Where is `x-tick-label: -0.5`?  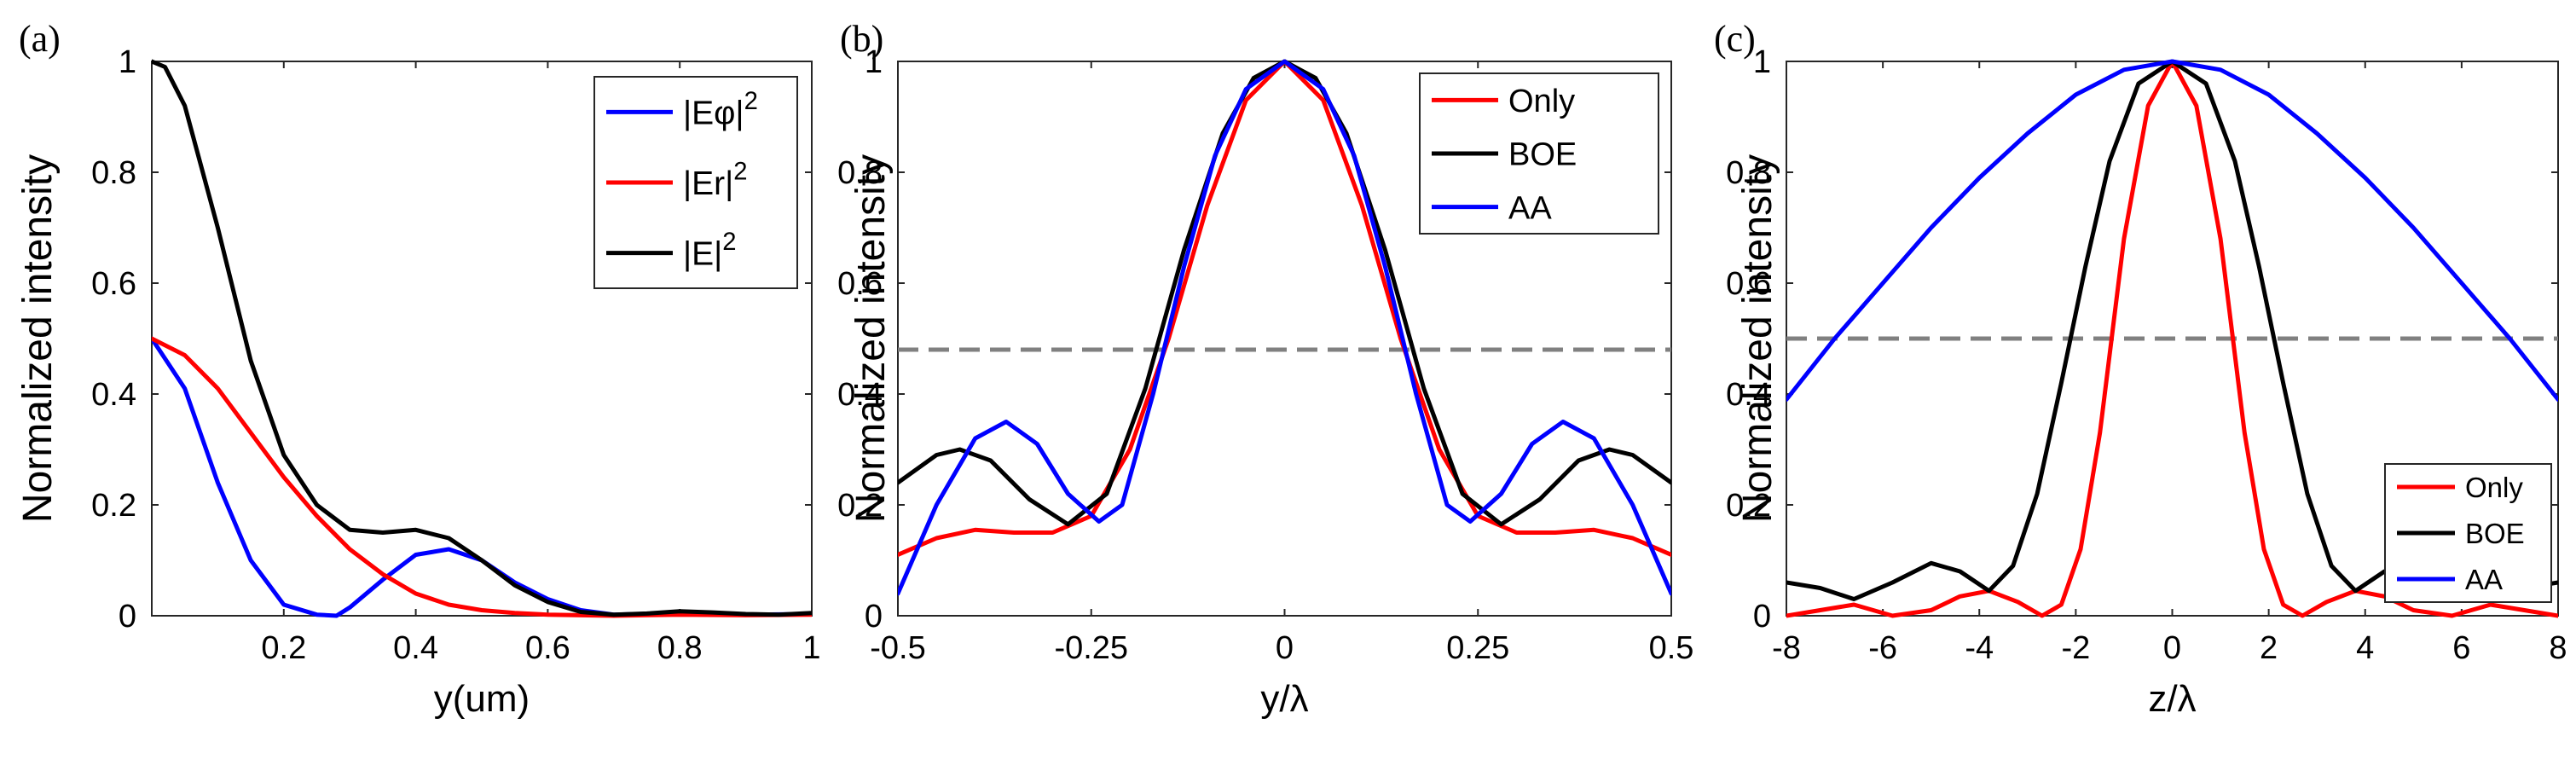
x-tick-label: -0.5 is located at coordinates (897, 648).